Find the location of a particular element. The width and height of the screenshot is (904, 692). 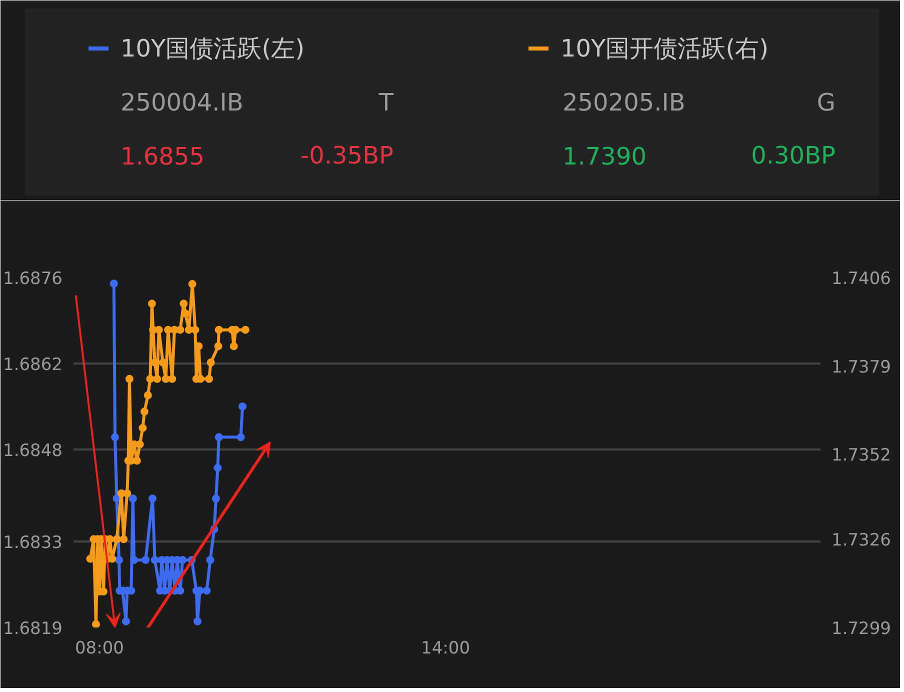

x-tick-label: 08:00 is located at coordinates (99, 648).